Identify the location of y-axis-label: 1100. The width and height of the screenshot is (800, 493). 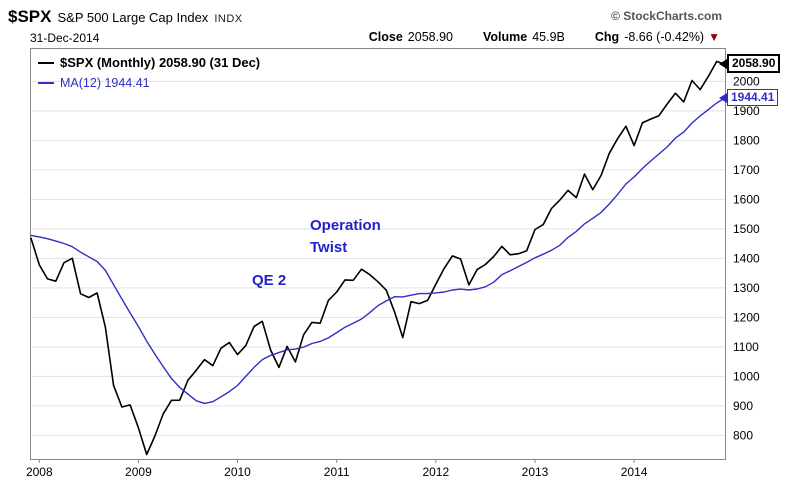
(746, 347).